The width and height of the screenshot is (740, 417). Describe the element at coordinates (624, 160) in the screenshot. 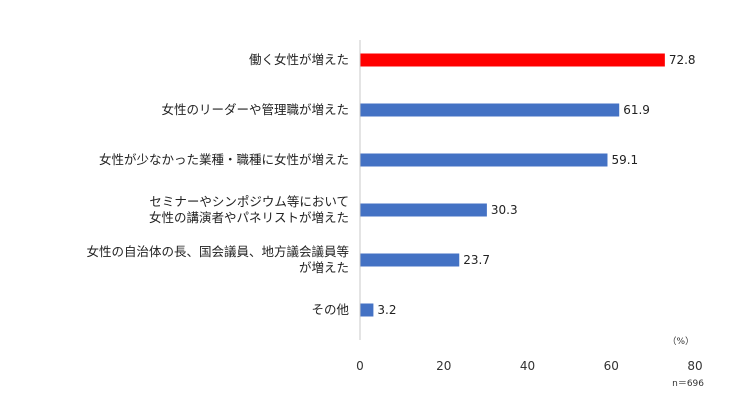

I see `value-label-2: 59.1` at that location.